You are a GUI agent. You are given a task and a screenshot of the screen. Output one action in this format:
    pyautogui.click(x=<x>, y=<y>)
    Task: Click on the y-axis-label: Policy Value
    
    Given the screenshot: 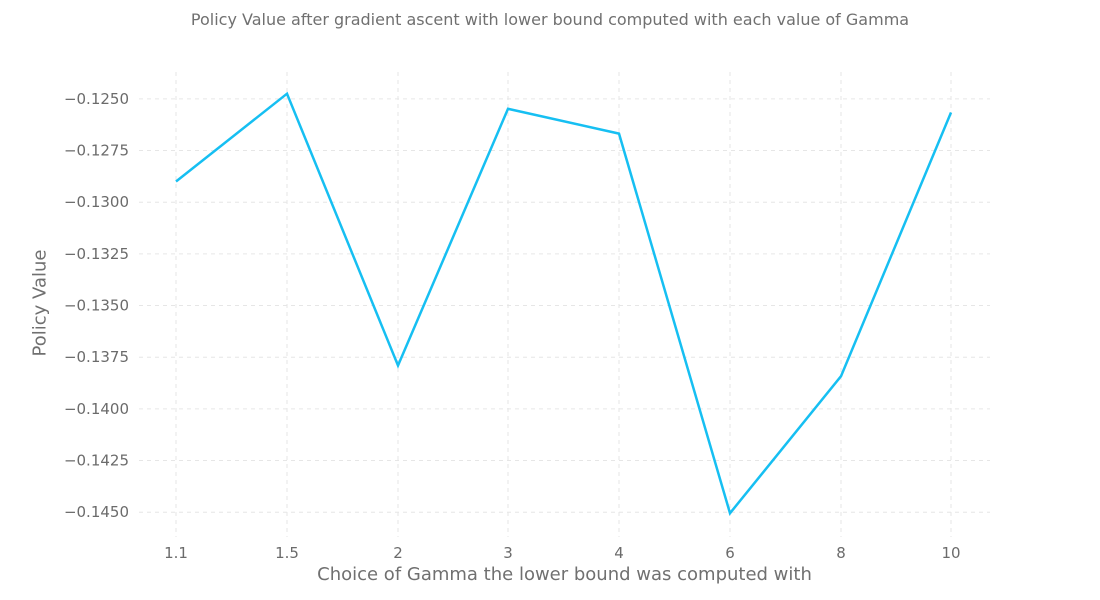 What is the action you would take?
    pyautogui.click(x=40, y=303)
    